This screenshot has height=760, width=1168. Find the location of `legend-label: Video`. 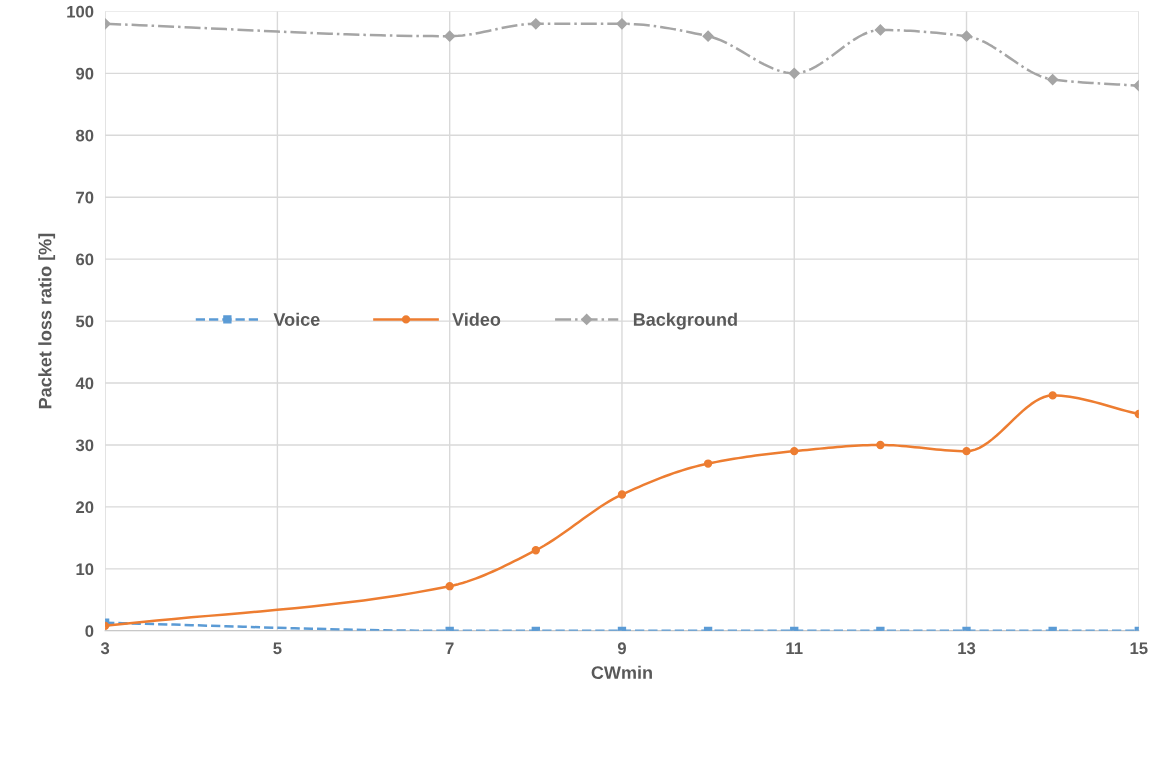

legend-label: Video is located at coordinates (476, 319).